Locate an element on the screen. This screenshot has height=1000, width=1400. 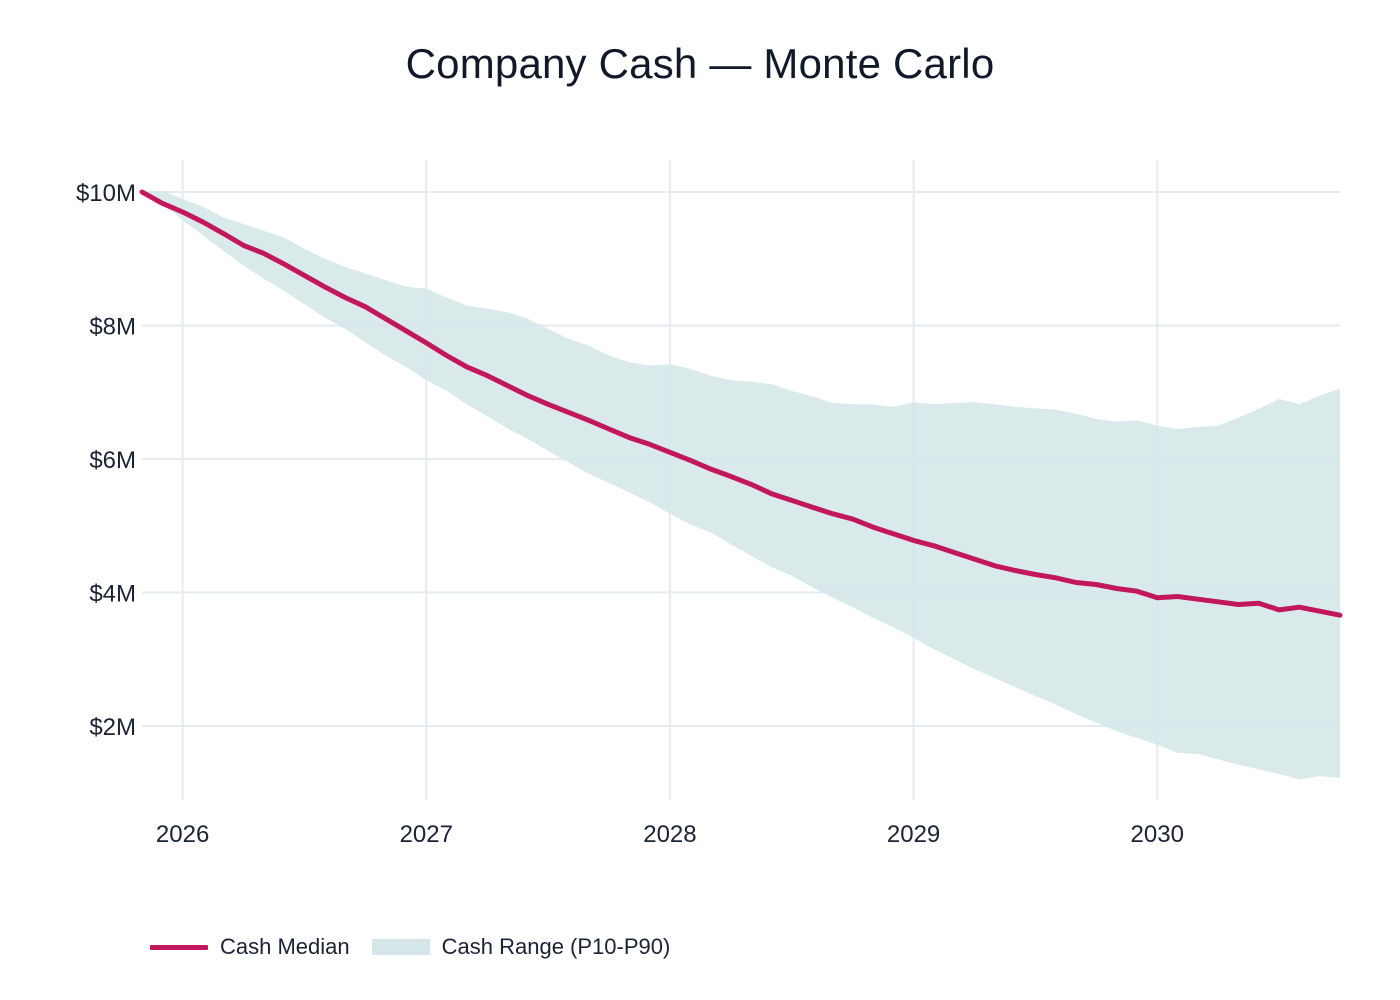
x-axis-ticks: 2026 2027 2028 2029 2030 is located at coordinates (670, 834).